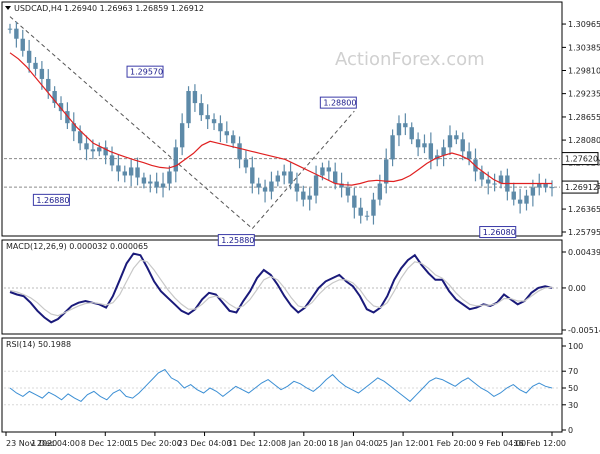  Describe the element at coordinates (584, 117) in the screenshot. I see `price-y-tick-label: 1.28655` at that location.